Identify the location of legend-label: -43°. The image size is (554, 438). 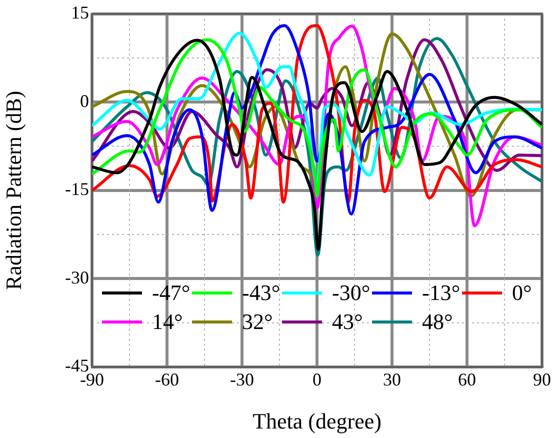
(261, 292).